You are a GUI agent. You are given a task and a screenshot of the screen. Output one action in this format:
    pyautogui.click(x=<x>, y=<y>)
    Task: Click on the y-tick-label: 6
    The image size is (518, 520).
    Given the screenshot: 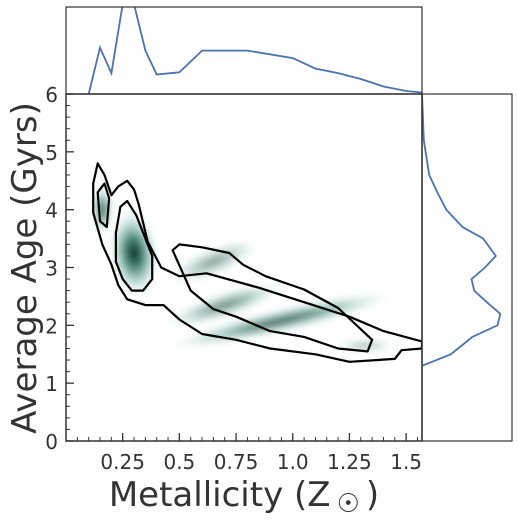 What is the action you would take?
    pyautogui.click(x=51, y=95)
    